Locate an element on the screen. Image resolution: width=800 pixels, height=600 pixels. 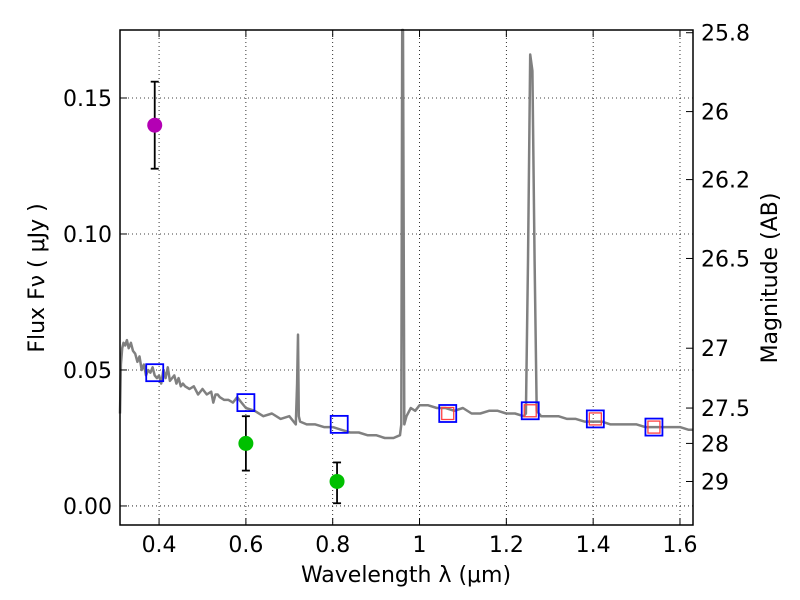
y2-tick-label: 27.5 is located at coordinates (725, 409).